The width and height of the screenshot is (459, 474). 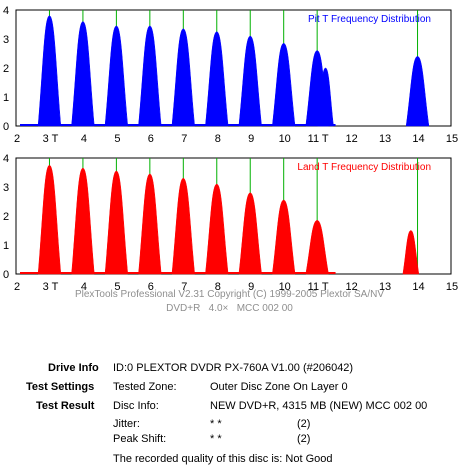 What do you see at coordinates (452, 139) in the screenshot?
I see `pit-x-tick-label: 15` at bounding box center [452, 139].